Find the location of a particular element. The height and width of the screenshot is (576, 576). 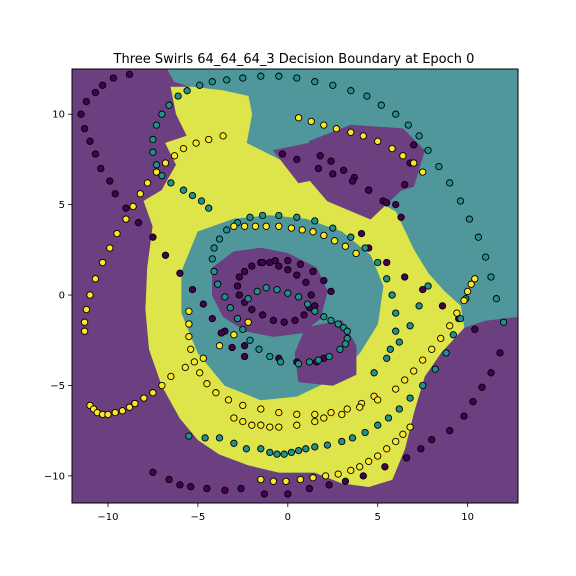

y-tick-label: 5 is located at coordinates (62, 205).